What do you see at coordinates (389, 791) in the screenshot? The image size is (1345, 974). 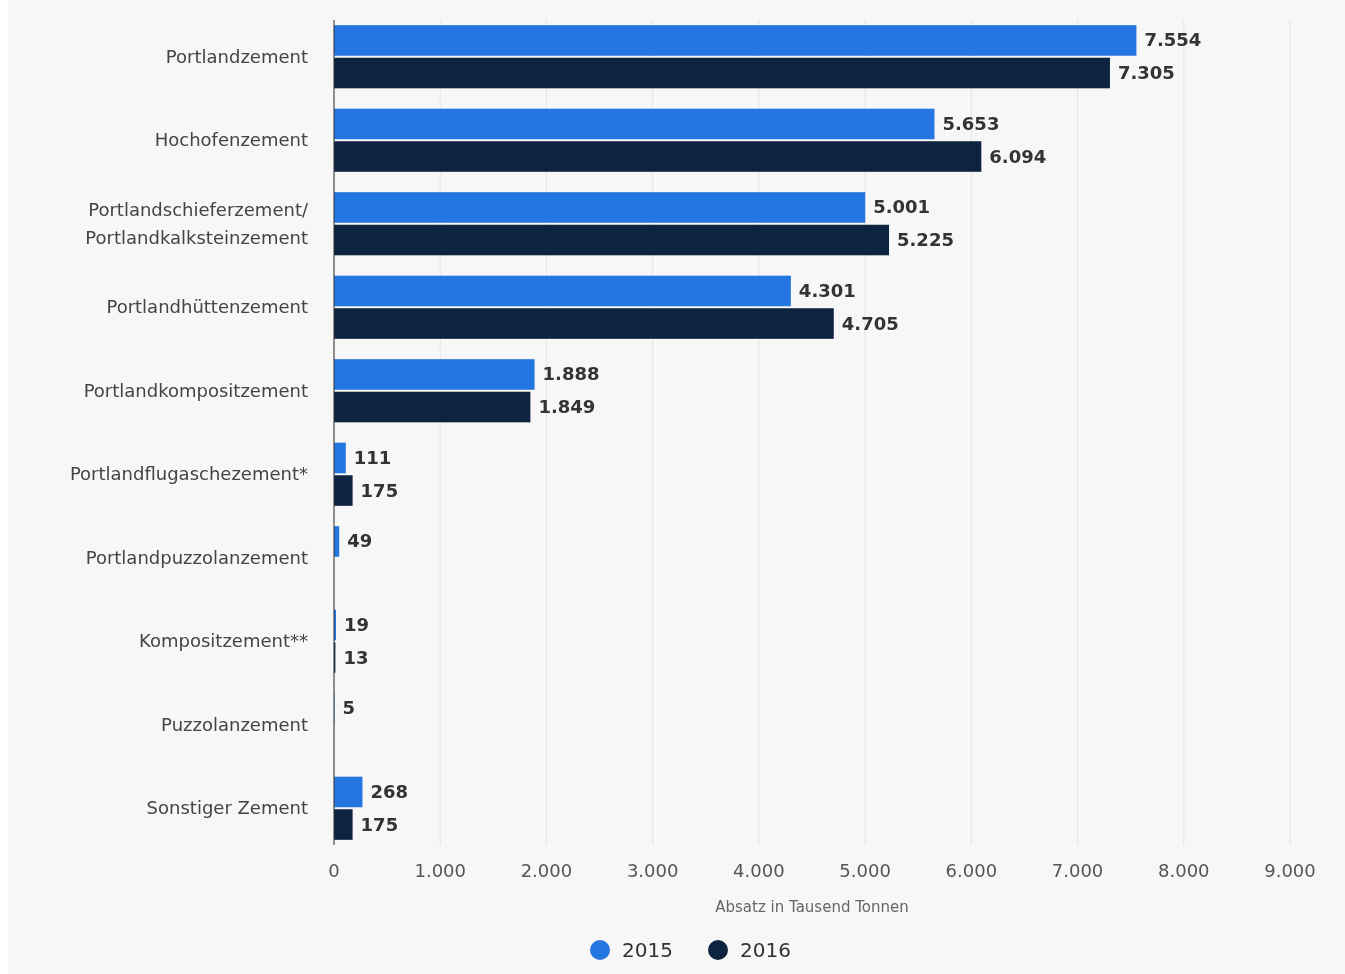 I see `data-label: 268` at bounding box center [389, 791].